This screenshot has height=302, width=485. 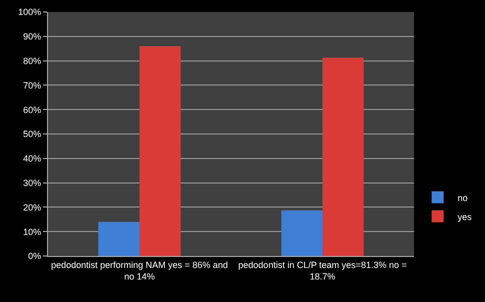 I want to click on legend-label: yes, so click(x=465, y=217).